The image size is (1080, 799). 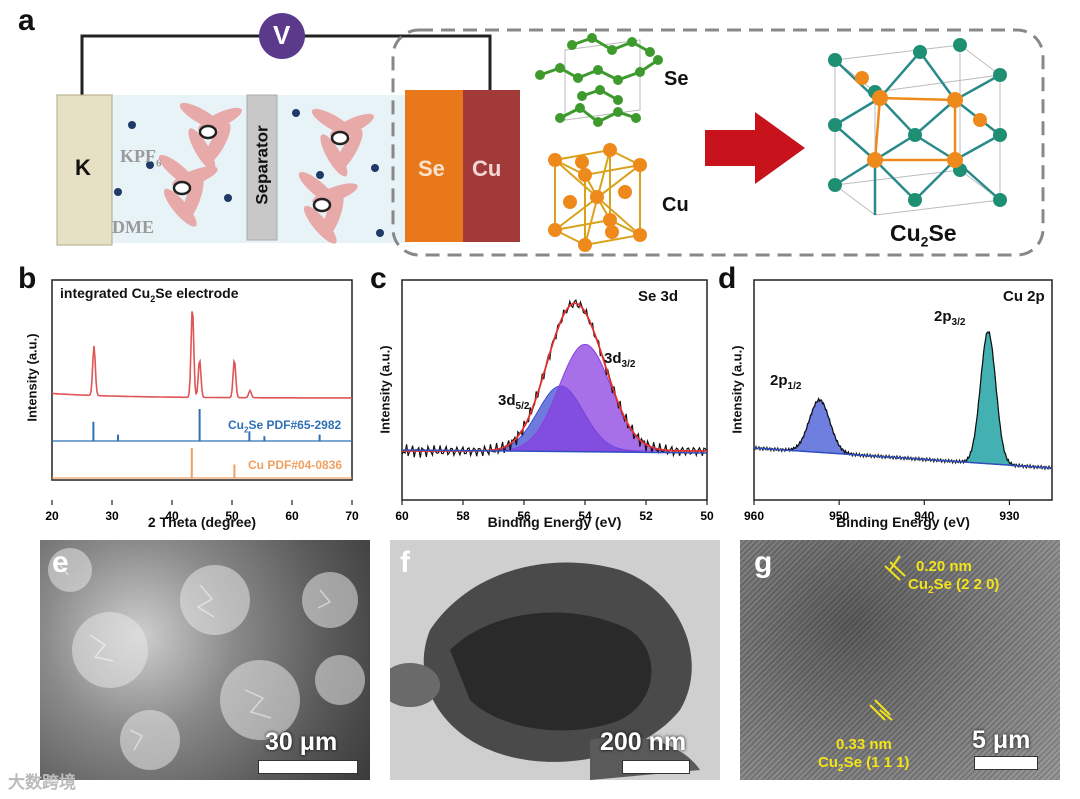 I want to click on cu-crystal-icon, so click(x=597, y=197).